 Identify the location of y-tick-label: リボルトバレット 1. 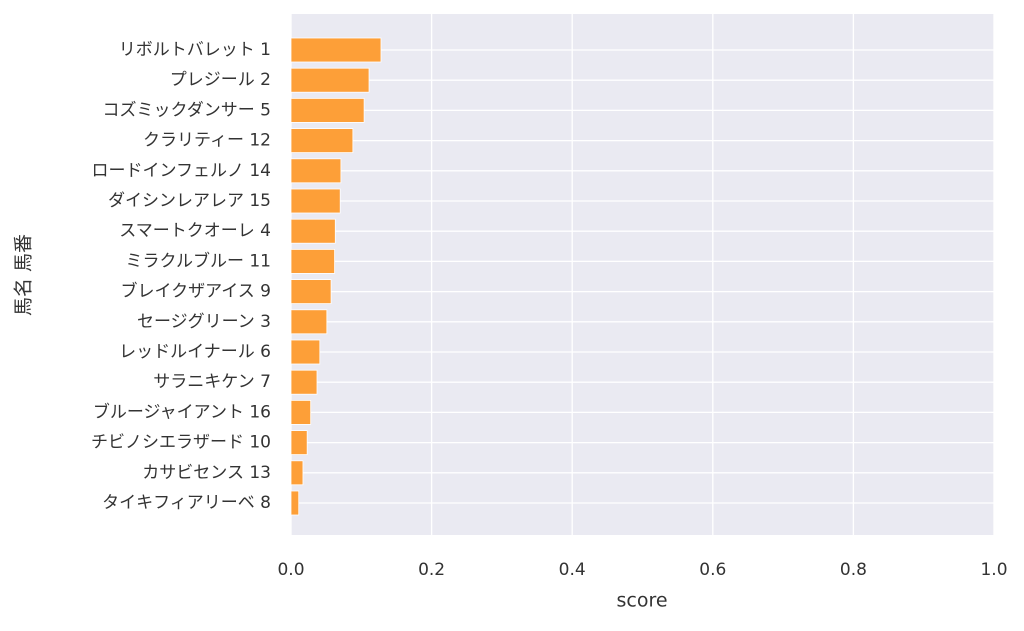
(195, 50).